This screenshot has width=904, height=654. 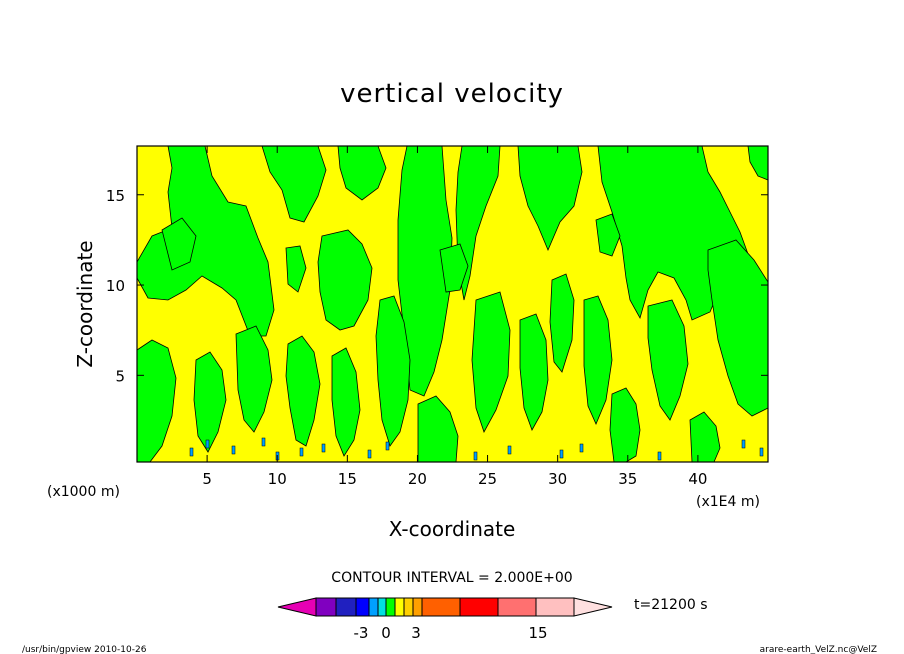 I want to click on x-tick-label: 15, so click(x=347, y=479).